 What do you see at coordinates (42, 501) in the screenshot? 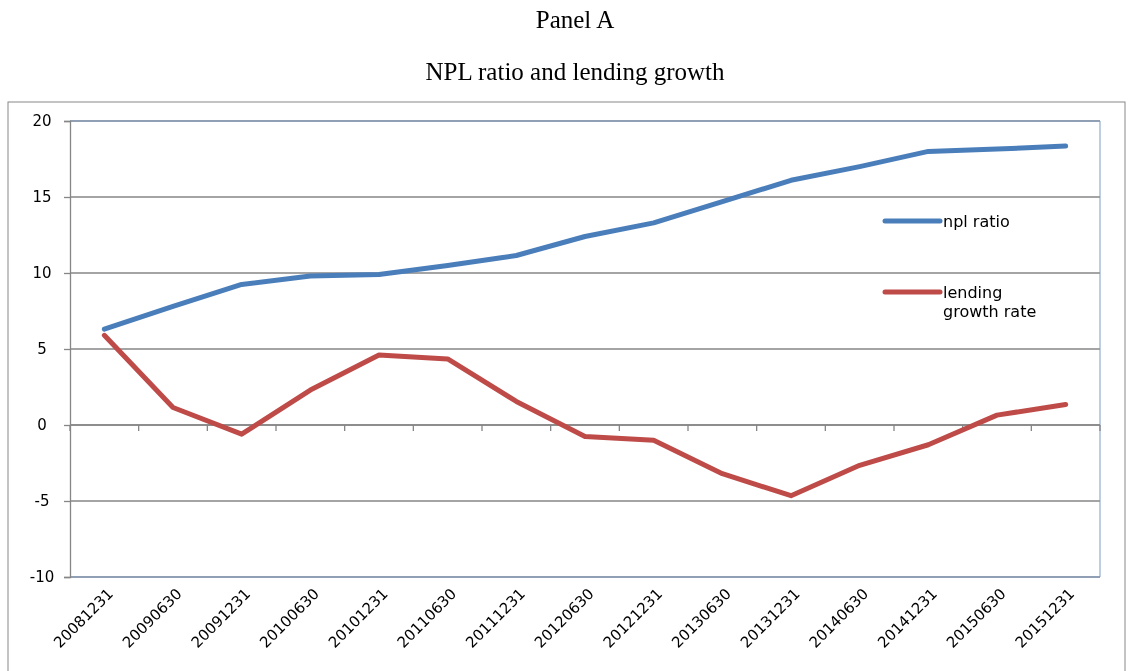
I see `y-tick-label: -5` at bounding box center [42, 501].